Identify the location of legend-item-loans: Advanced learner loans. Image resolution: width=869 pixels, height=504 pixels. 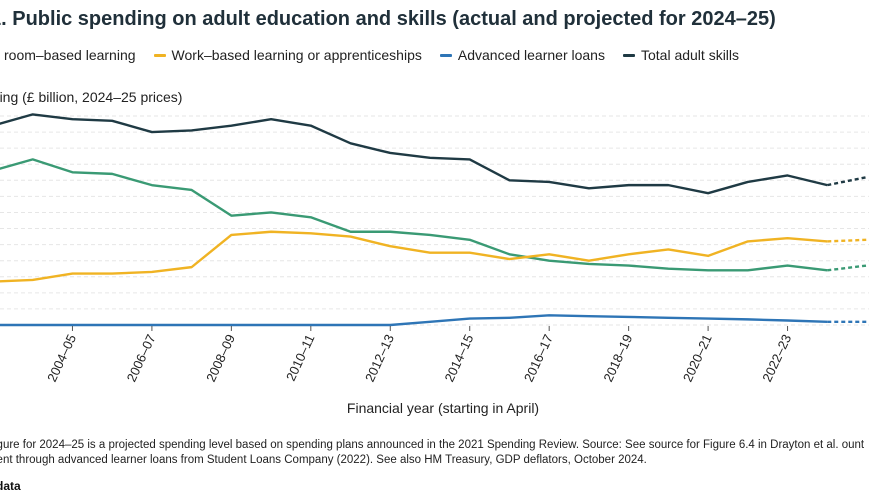
(522, 55).